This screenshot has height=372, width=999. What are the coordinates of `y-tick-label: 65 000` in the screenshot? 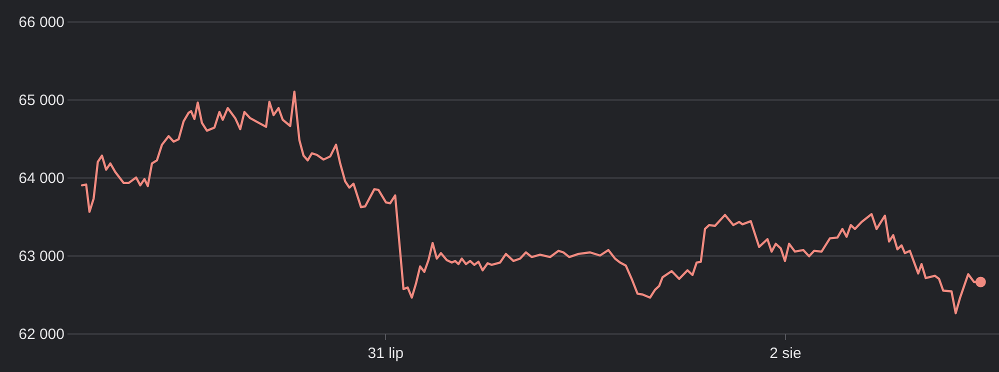 It's located at (41, 100).